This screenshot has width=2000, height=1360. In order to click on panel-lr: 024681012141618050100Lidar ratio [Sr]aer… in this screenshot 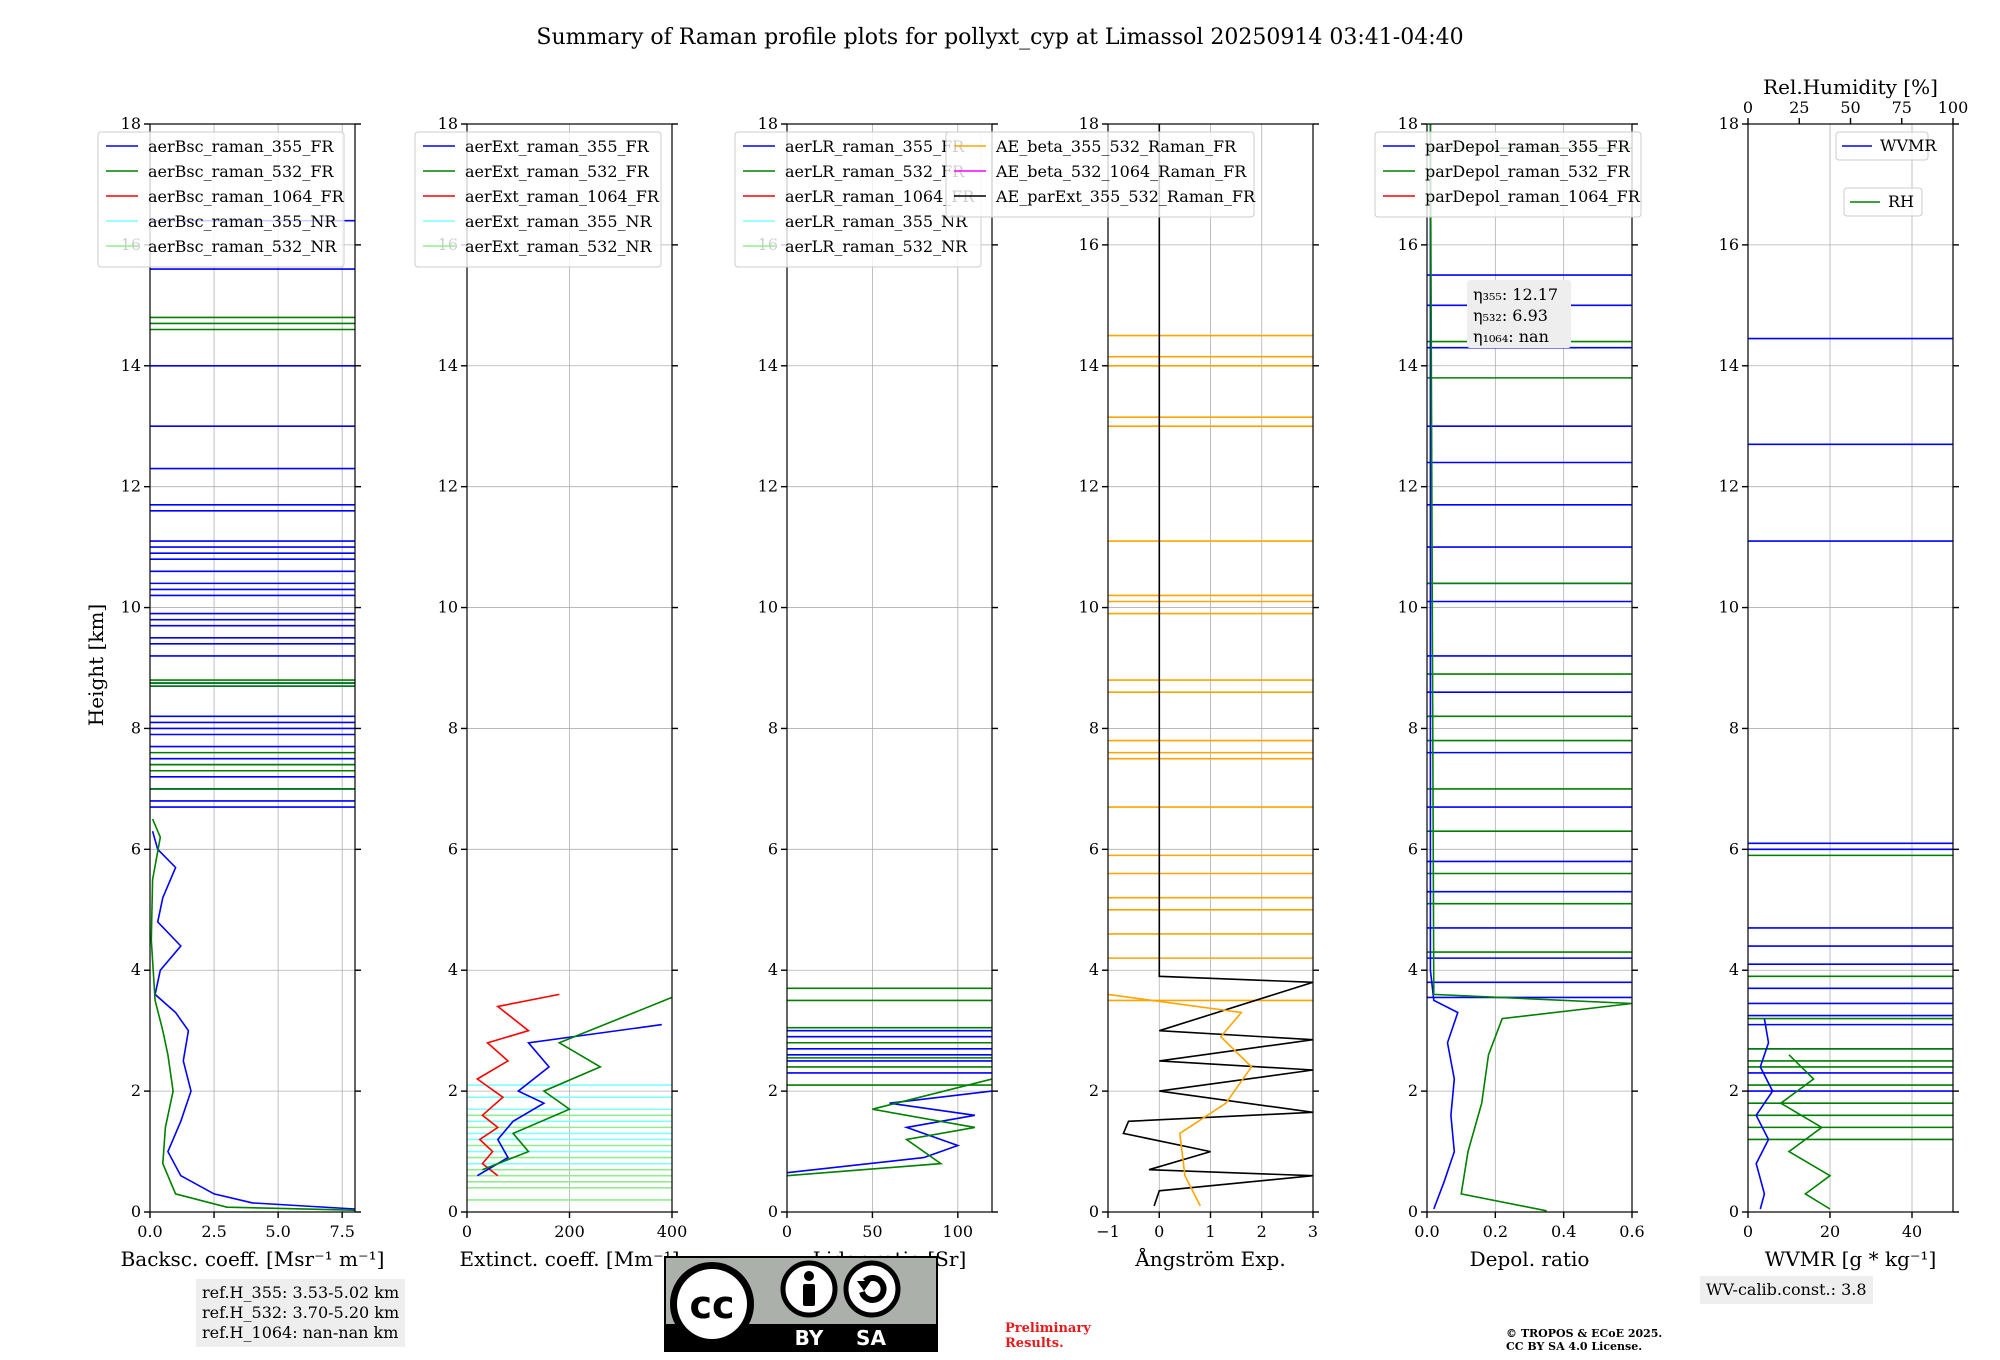, I will do `click(866, 692)`.